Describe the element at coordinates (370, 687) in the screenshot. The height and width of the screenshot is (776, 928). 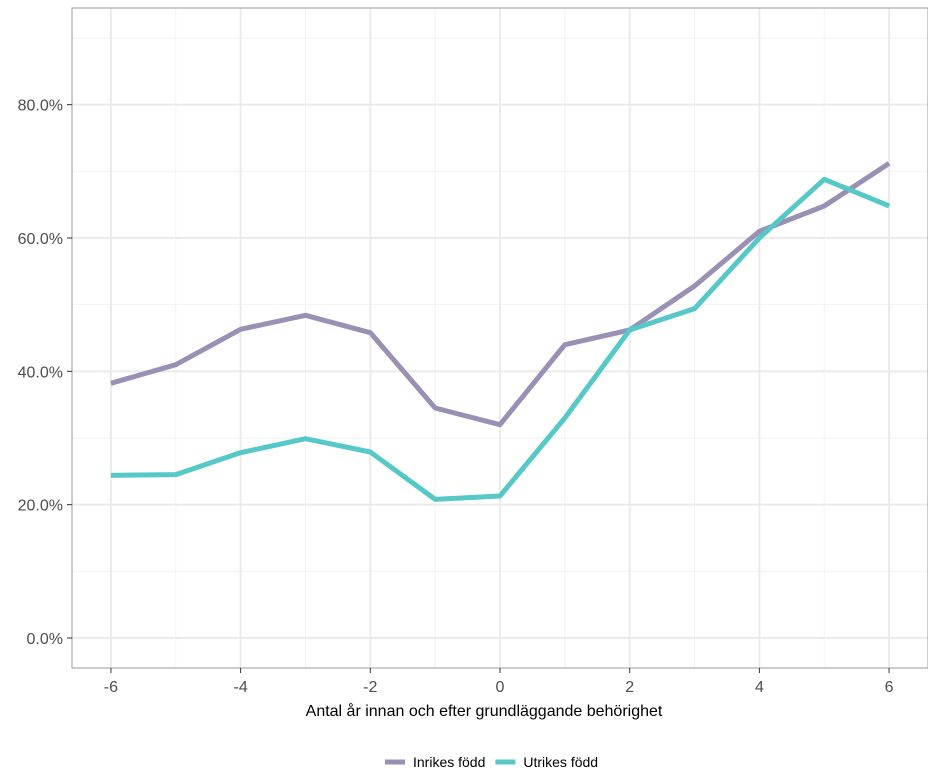
I see `x-tick-label: -2` at that location.